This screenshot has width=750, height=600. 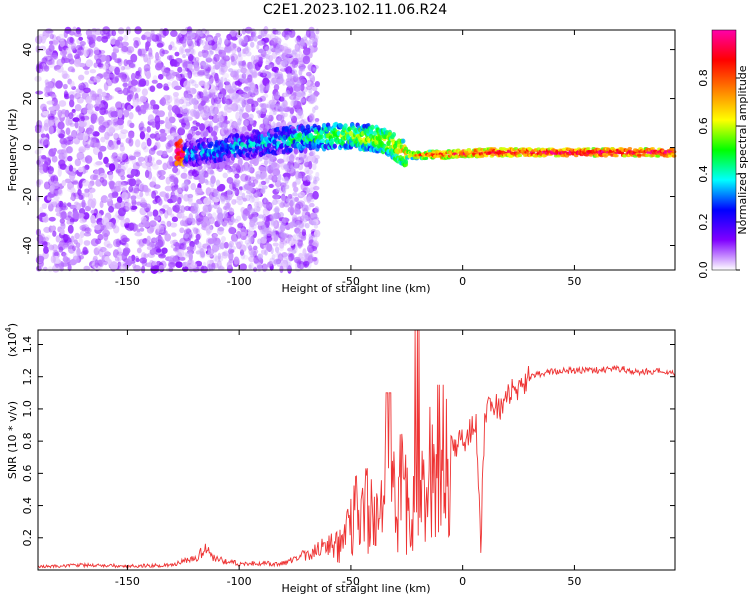 What do you see at coordinates (27, 147) in the screenshot?
I see `y-tick-label: 0` at bounding box center [27, 147].